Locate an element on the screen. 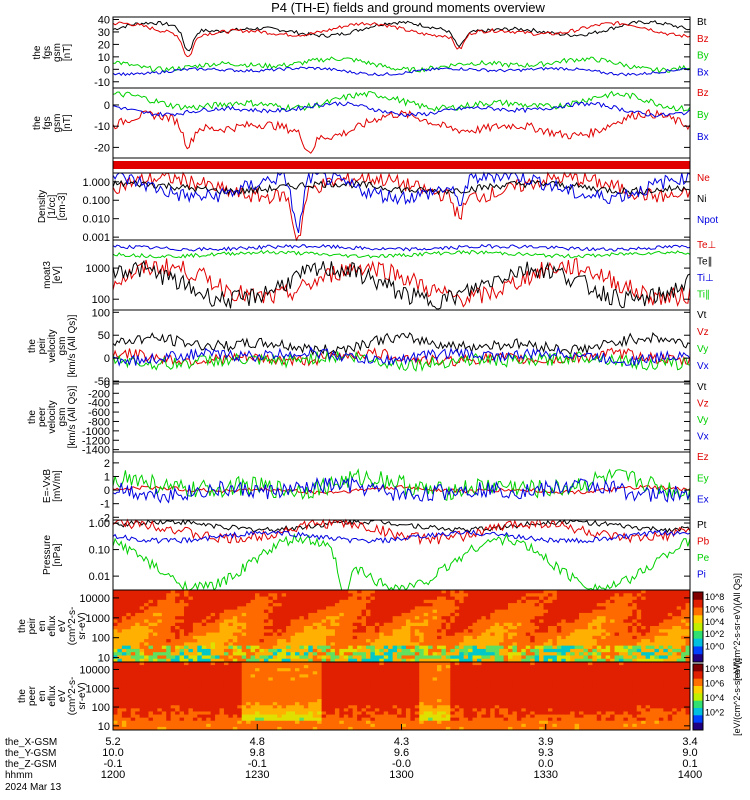  y-label-line: [1/cc] is located at coordinates (52, 206).